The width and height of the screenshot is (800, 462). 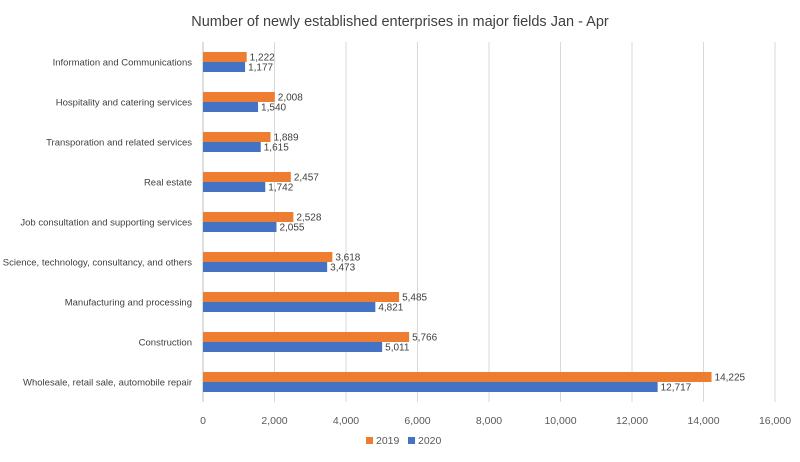 I want to click on data-label-2019: 1,222, so click(x=262, y=58).